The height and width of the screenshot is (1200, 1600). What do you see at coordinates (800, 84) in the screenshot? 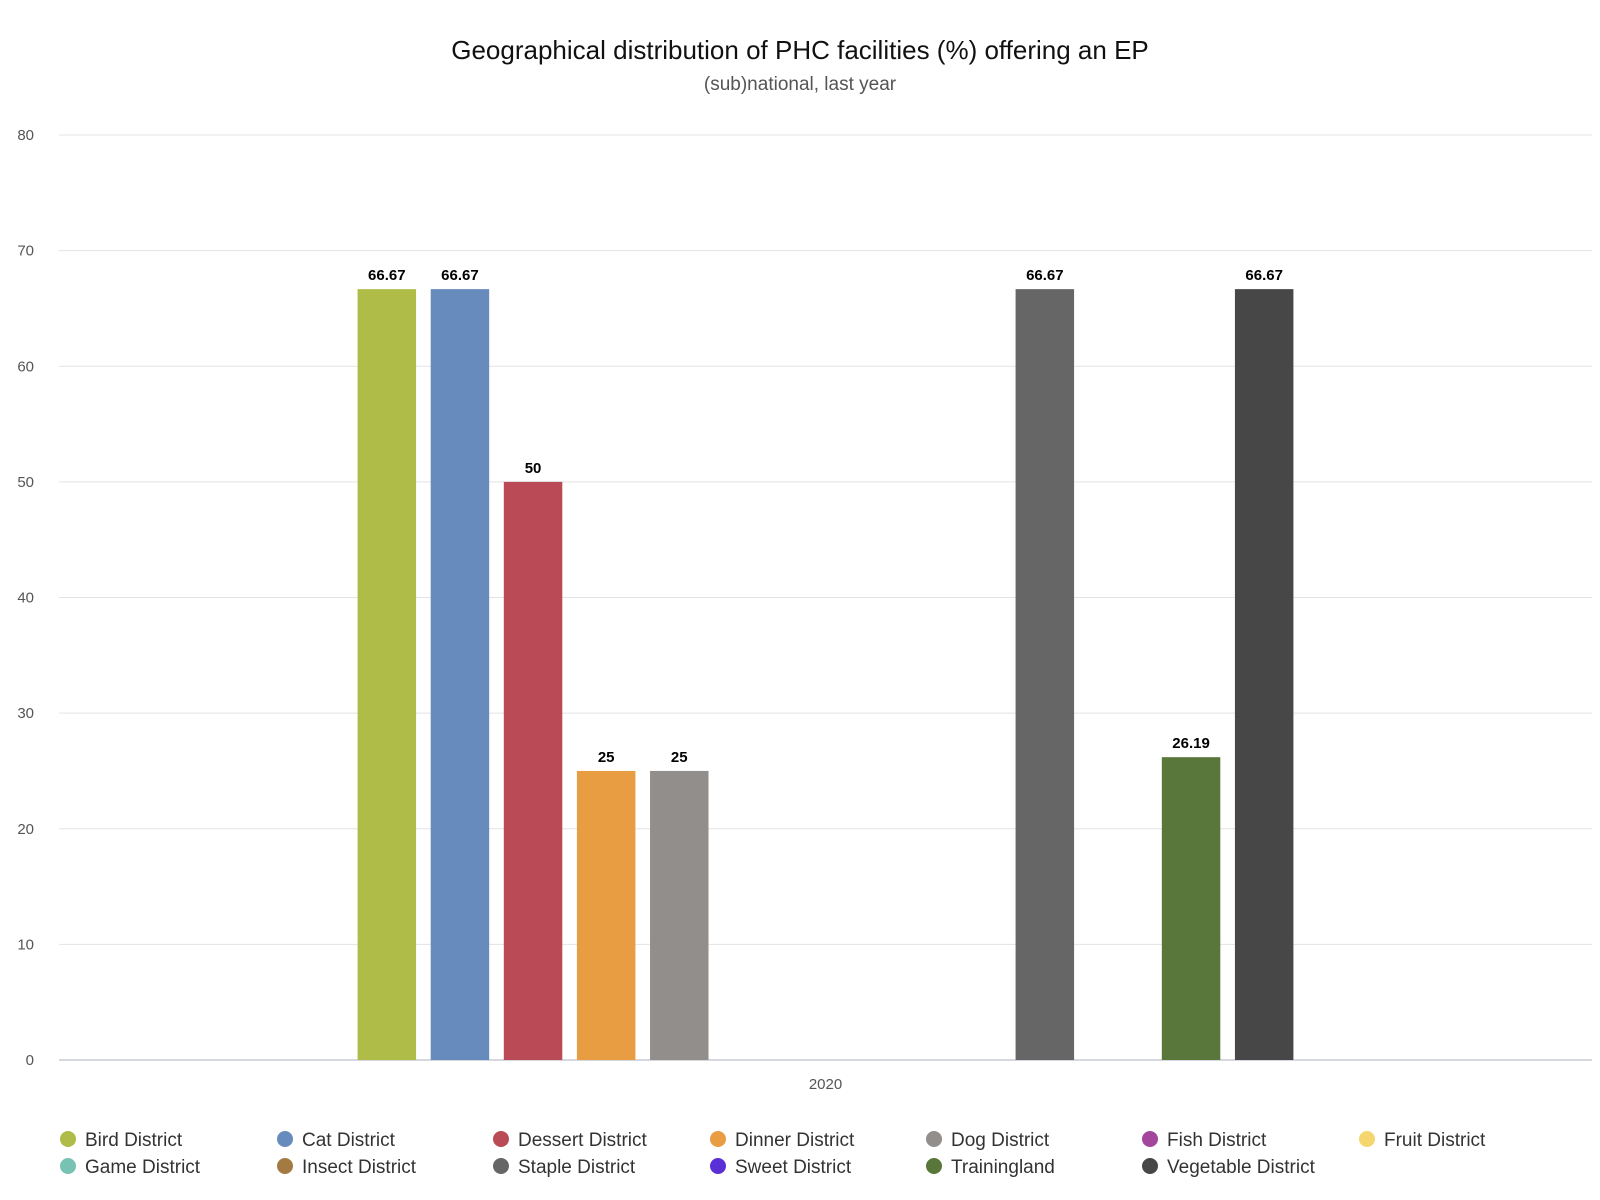
I see `chart-subtitle: (sub)national, last year` at bounding box center [800, 84].